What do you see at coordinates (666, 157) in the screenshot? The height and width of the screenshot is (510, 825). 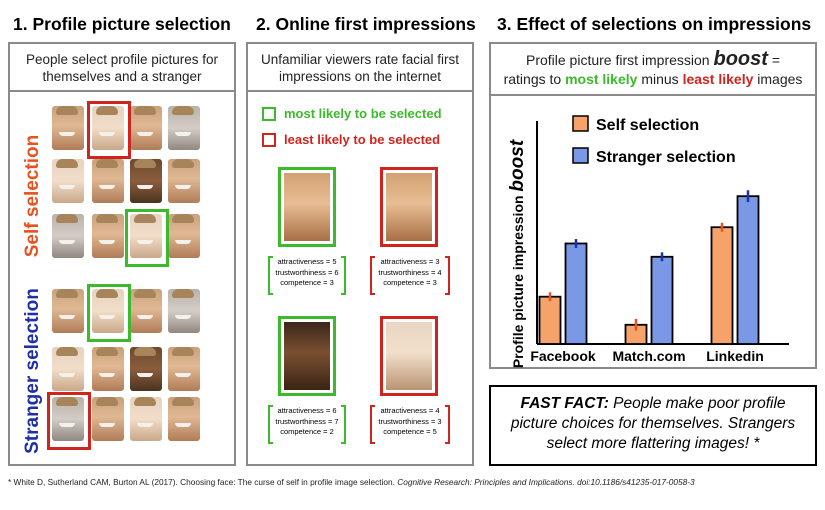 I see `legend-label: Stranger selection` at bounding box center [666, 157].